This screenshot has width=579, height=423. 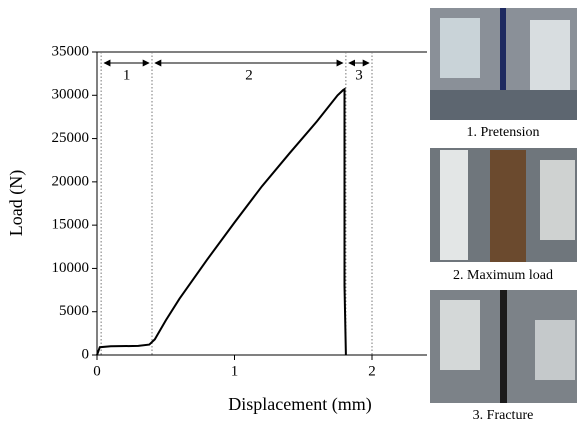 What do you see at coordinates (235, 371) in the screenshot?
I see `x-tick-label: 1` at bounding box center [235, 371].